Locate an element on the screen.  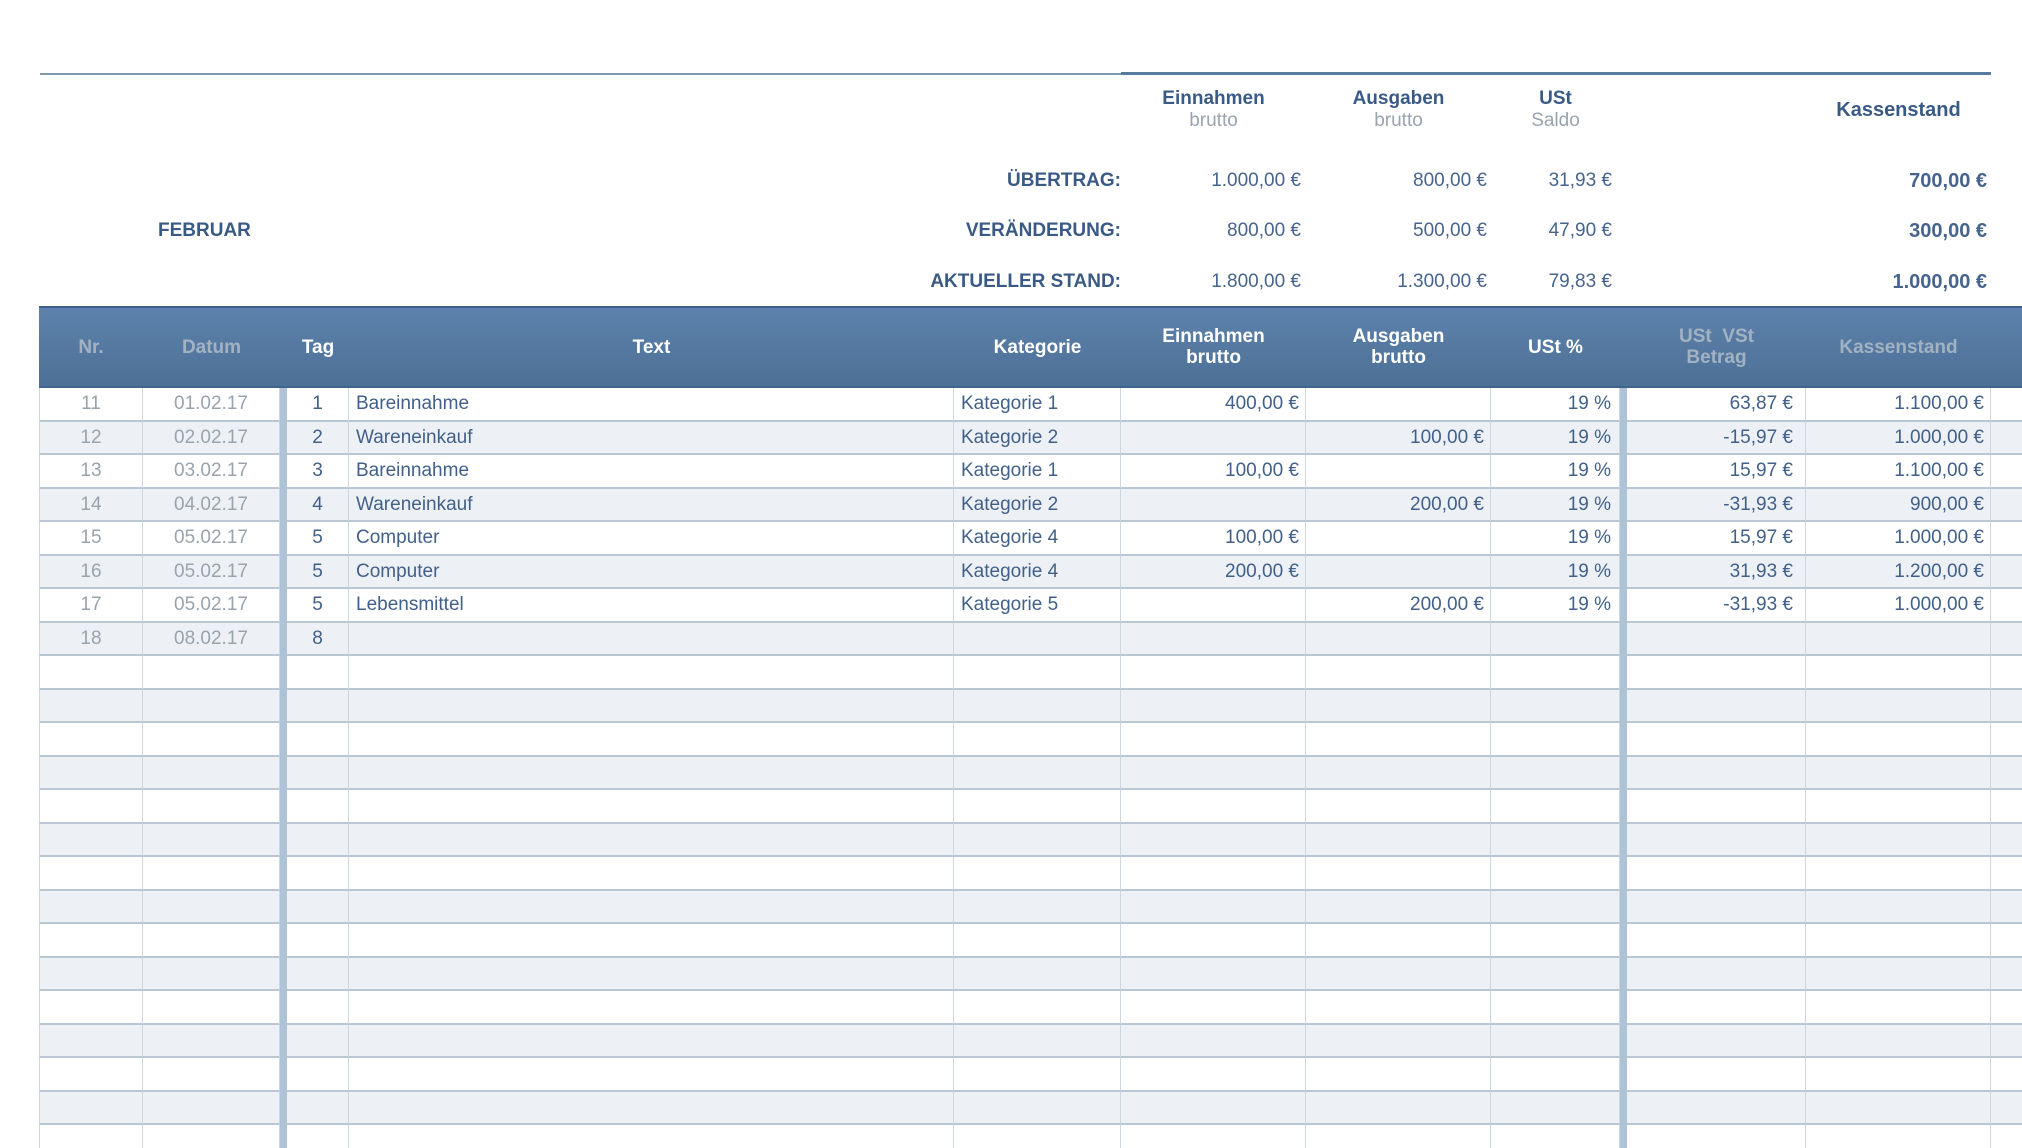
summary-value-ausgaben: 800,00 € is located at coordinates (1450, 180).